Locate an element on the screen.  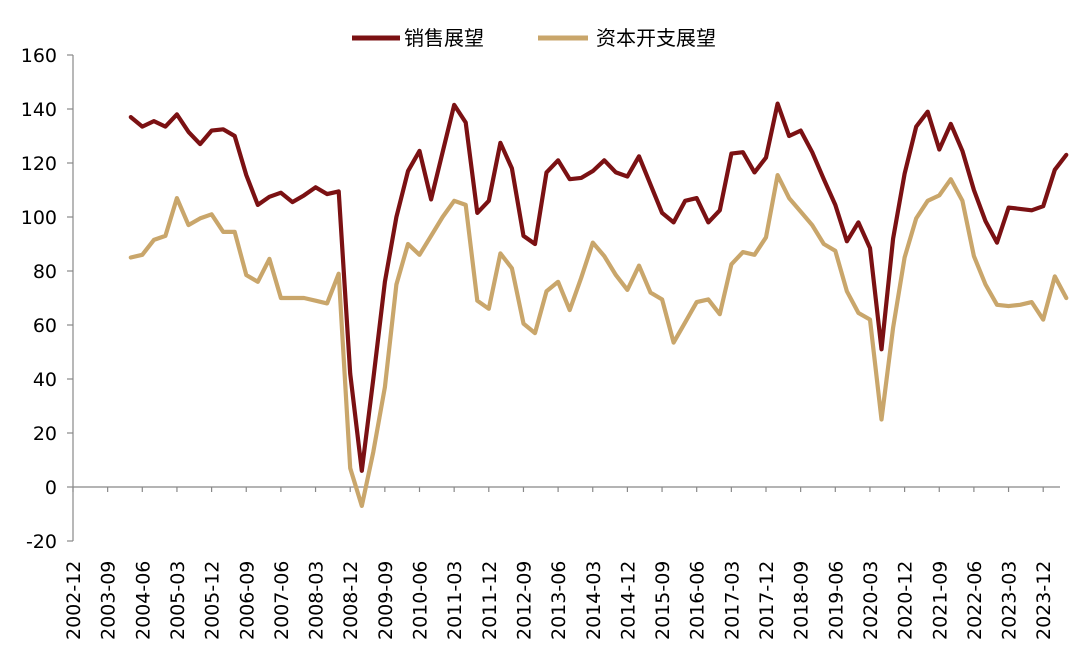
x-tick-label: 2016-06 is located at coordinates (698, 600).